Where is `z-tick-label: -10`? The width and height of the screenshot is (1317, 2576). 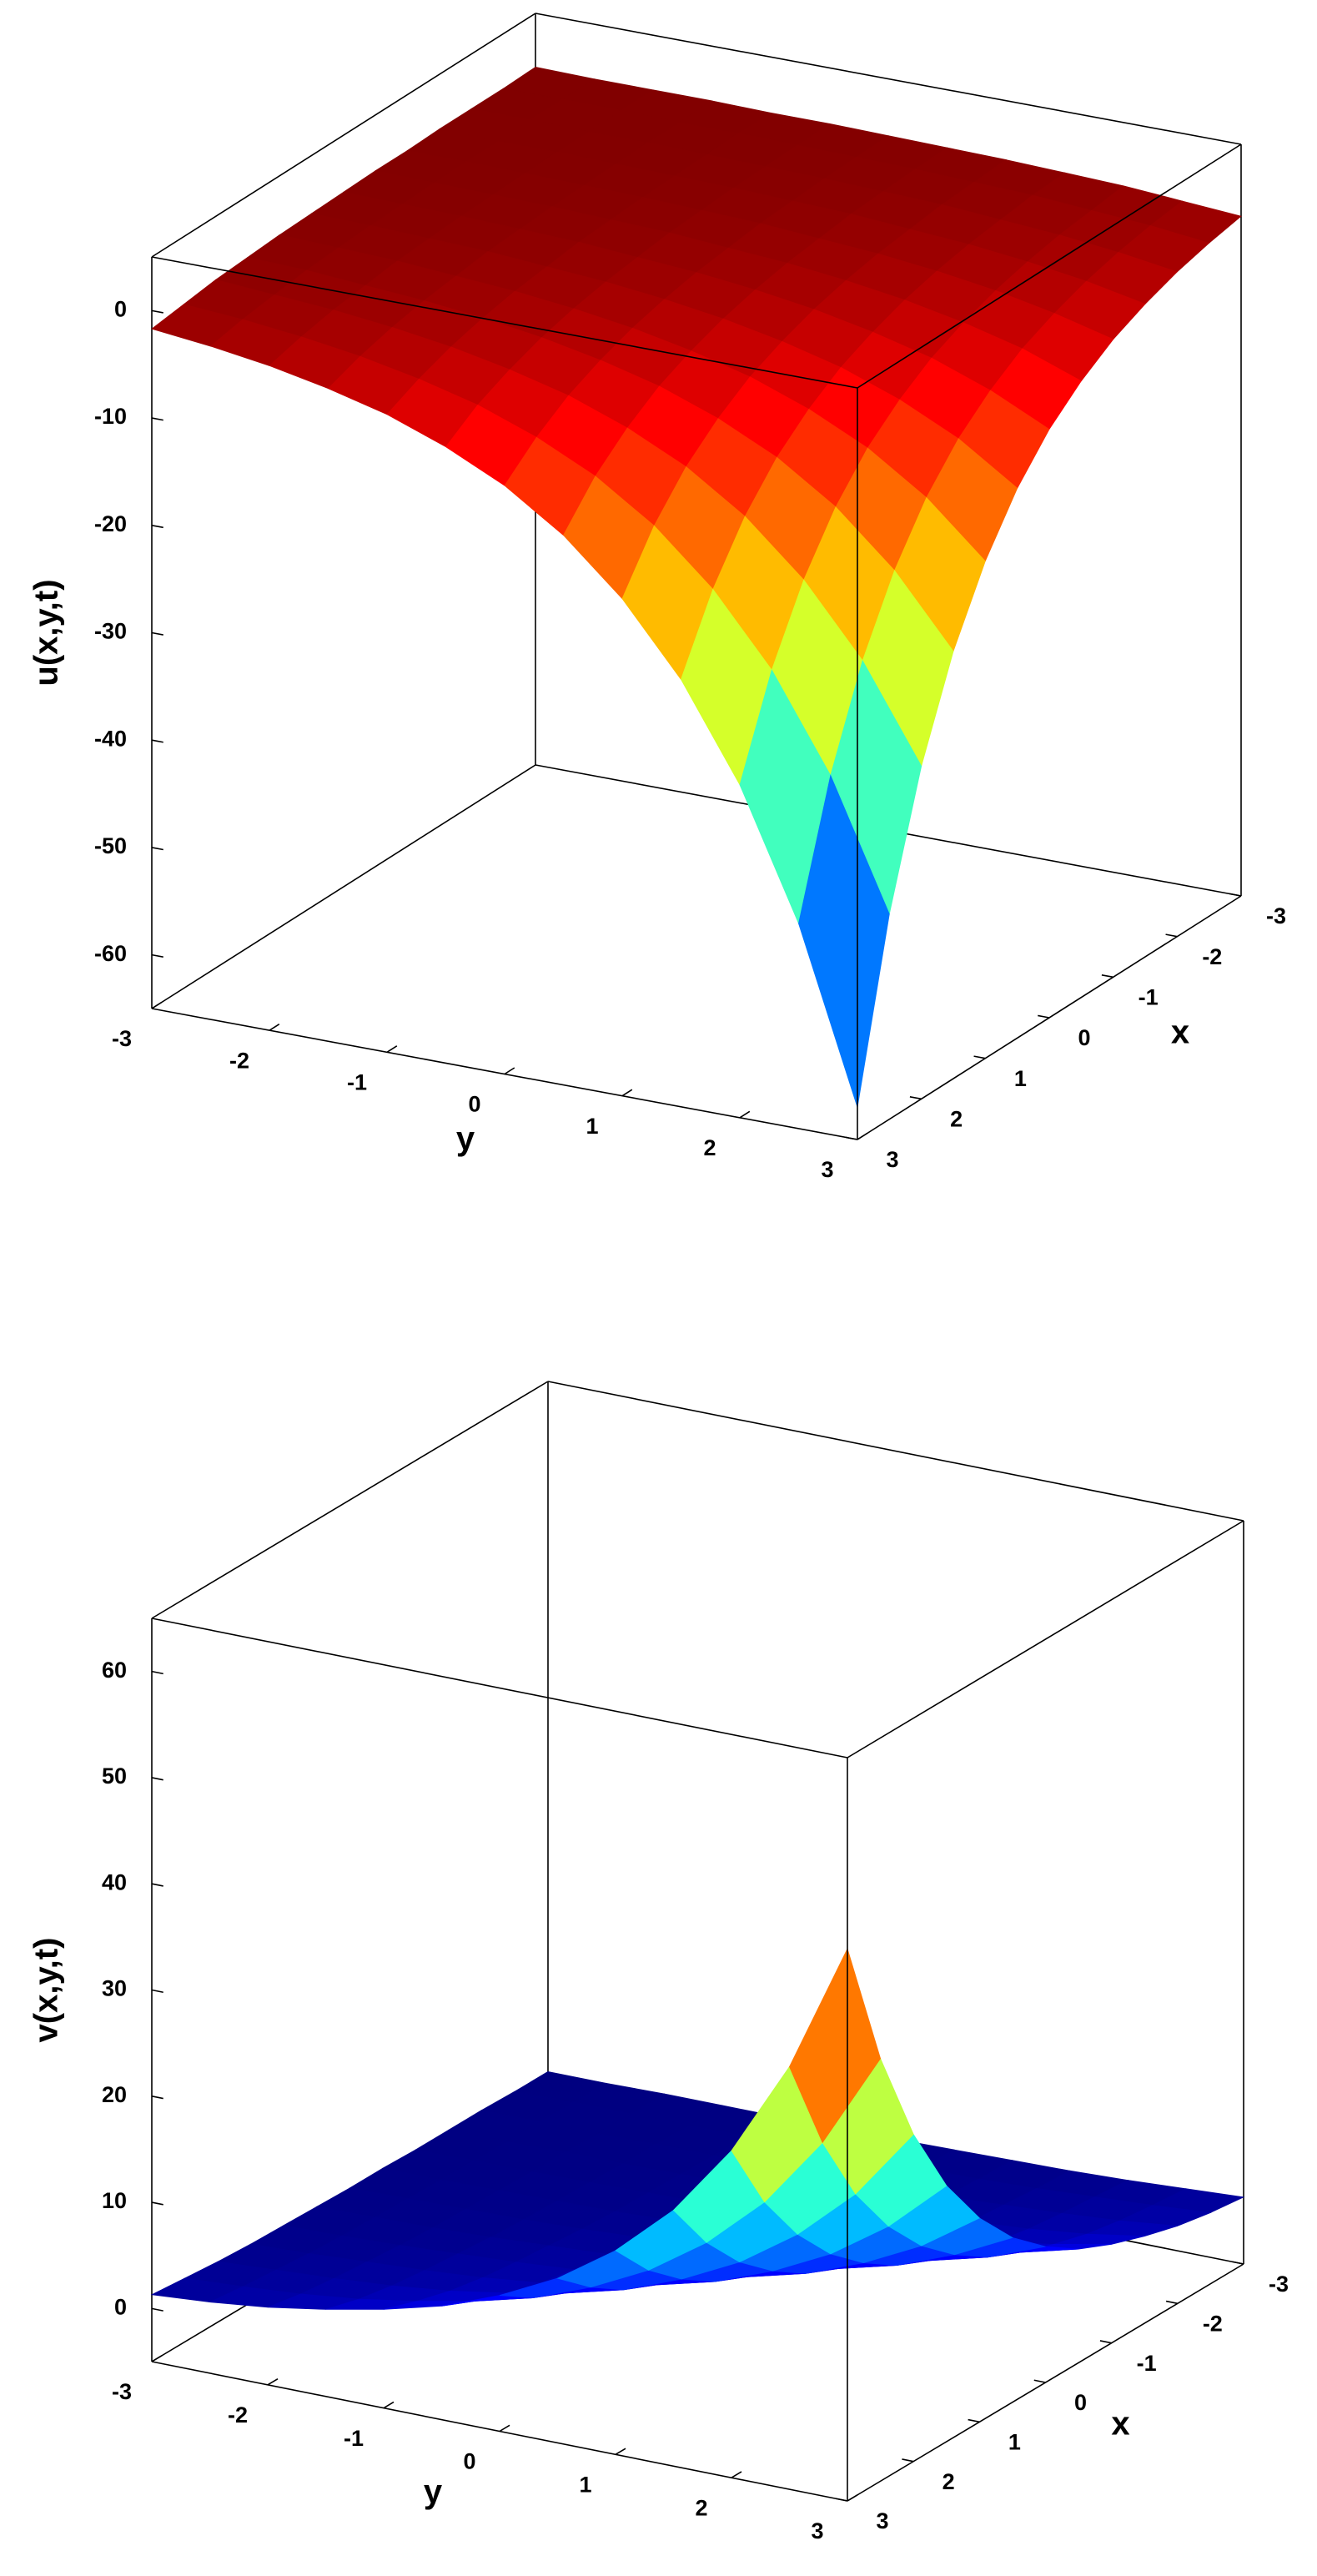 z-tick-label: -10 is located at coordinates (110, 416).